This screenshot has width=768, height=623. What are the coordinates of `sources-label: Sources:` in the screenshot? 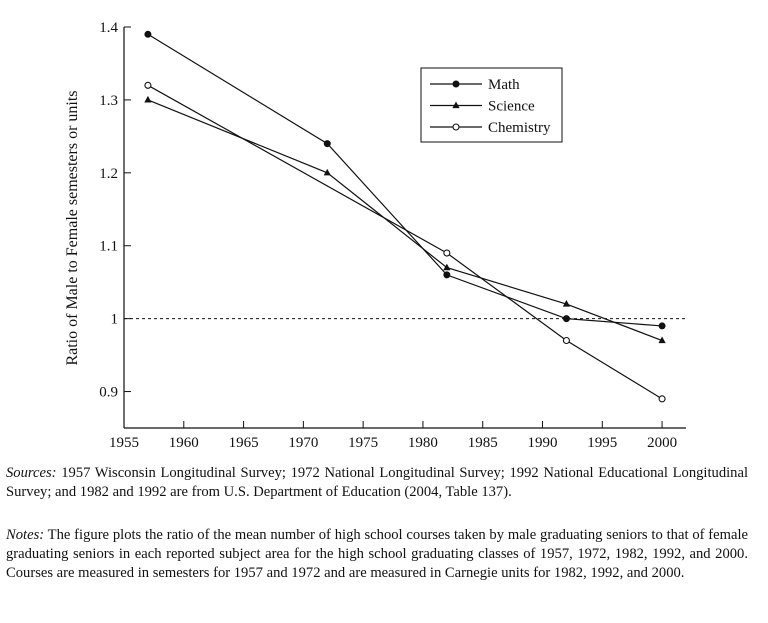 It's located at (31, 473).